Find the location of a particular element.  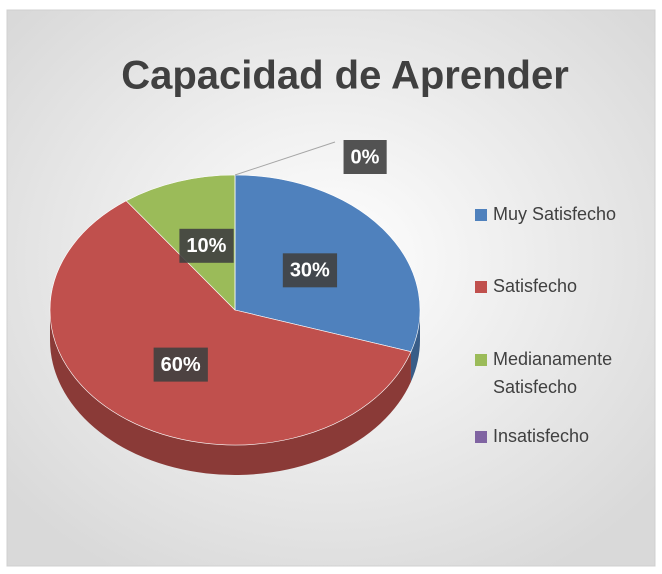

data-label-text: 10% is located at coordinates (206, 246).